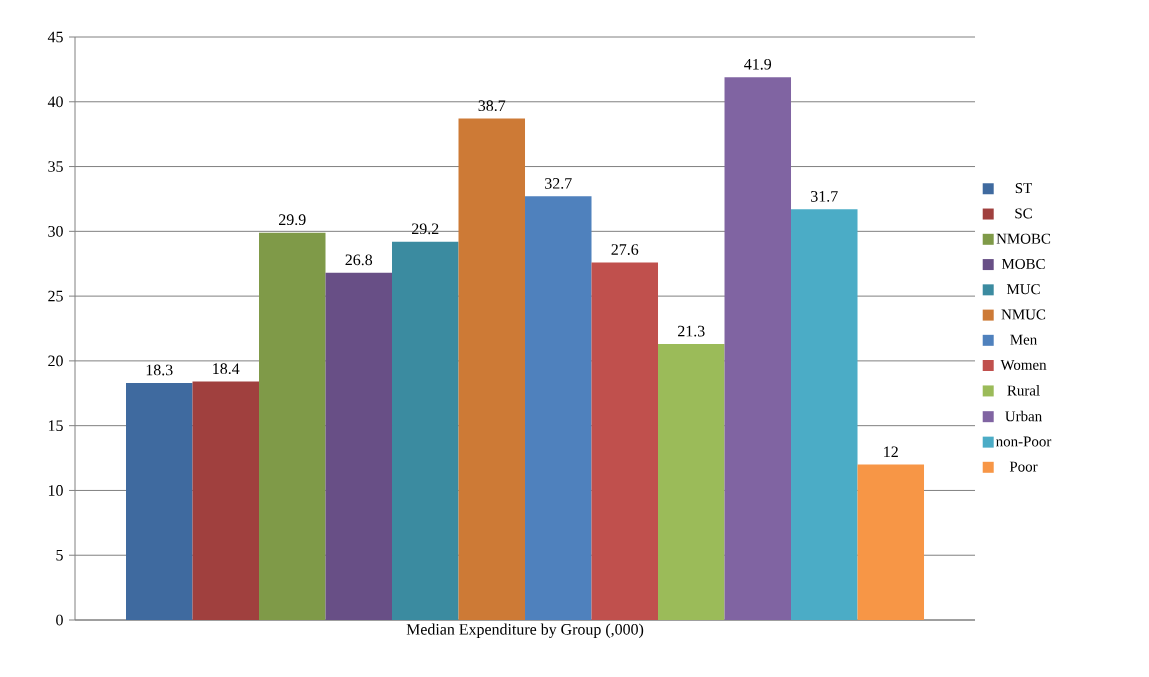 This screenshot has height=677, width=1149. What do you see at coordinates (891, 452) in the screenshot?
I see `data-label: 12` at bounding box center [891, 452].